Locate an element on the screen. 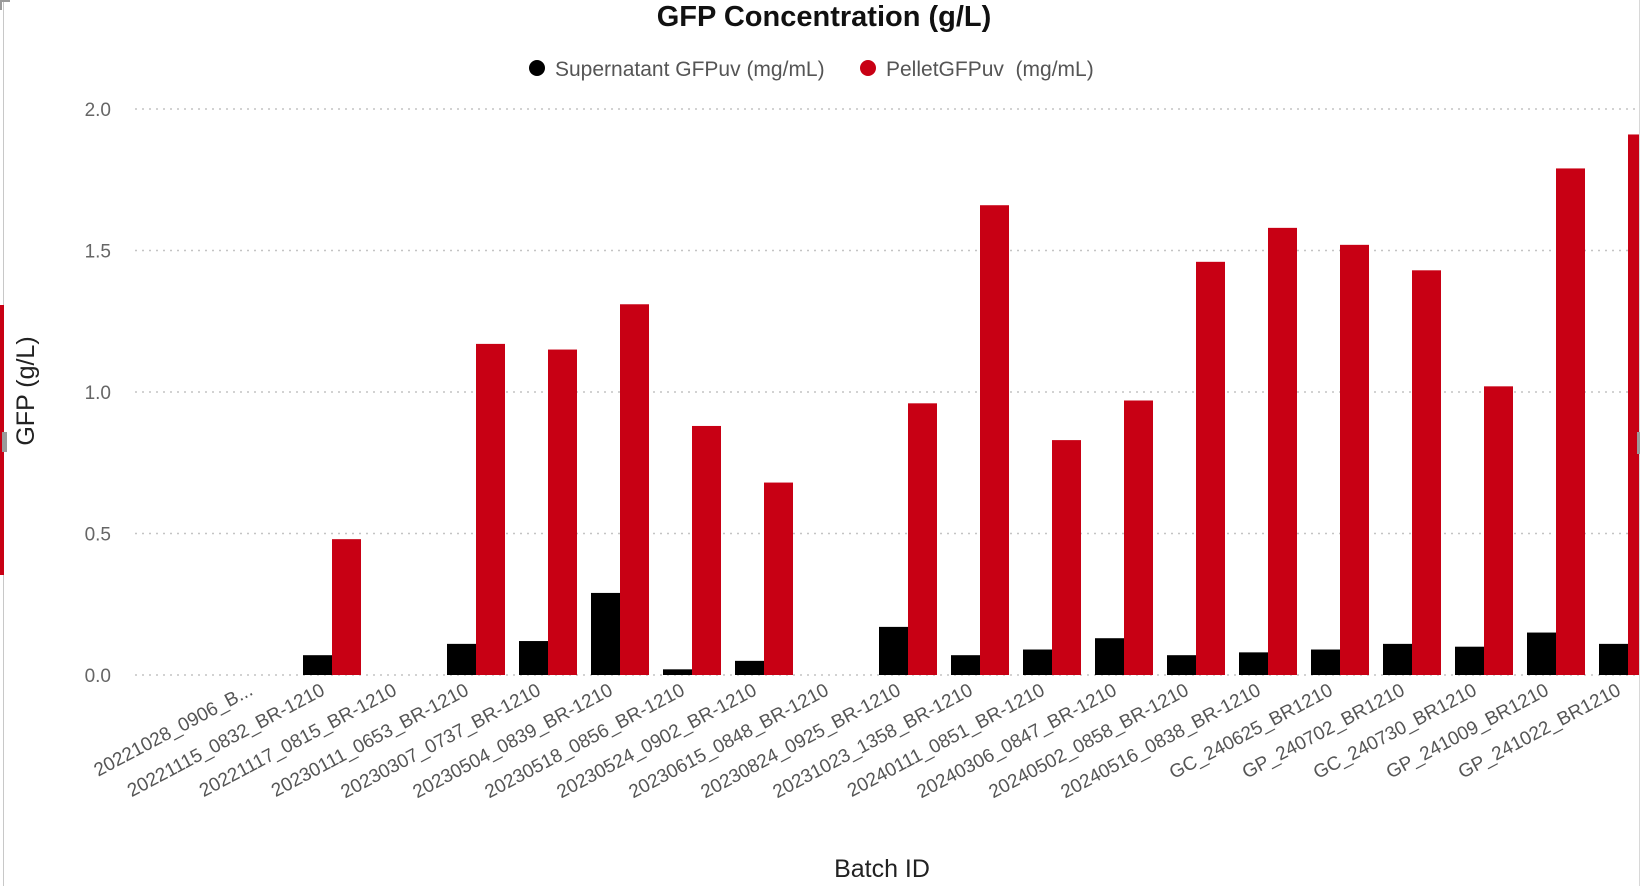 This screenshot has height=891, width=1640. y-tick-label: 0.5 is located at coordinates (98, 535).